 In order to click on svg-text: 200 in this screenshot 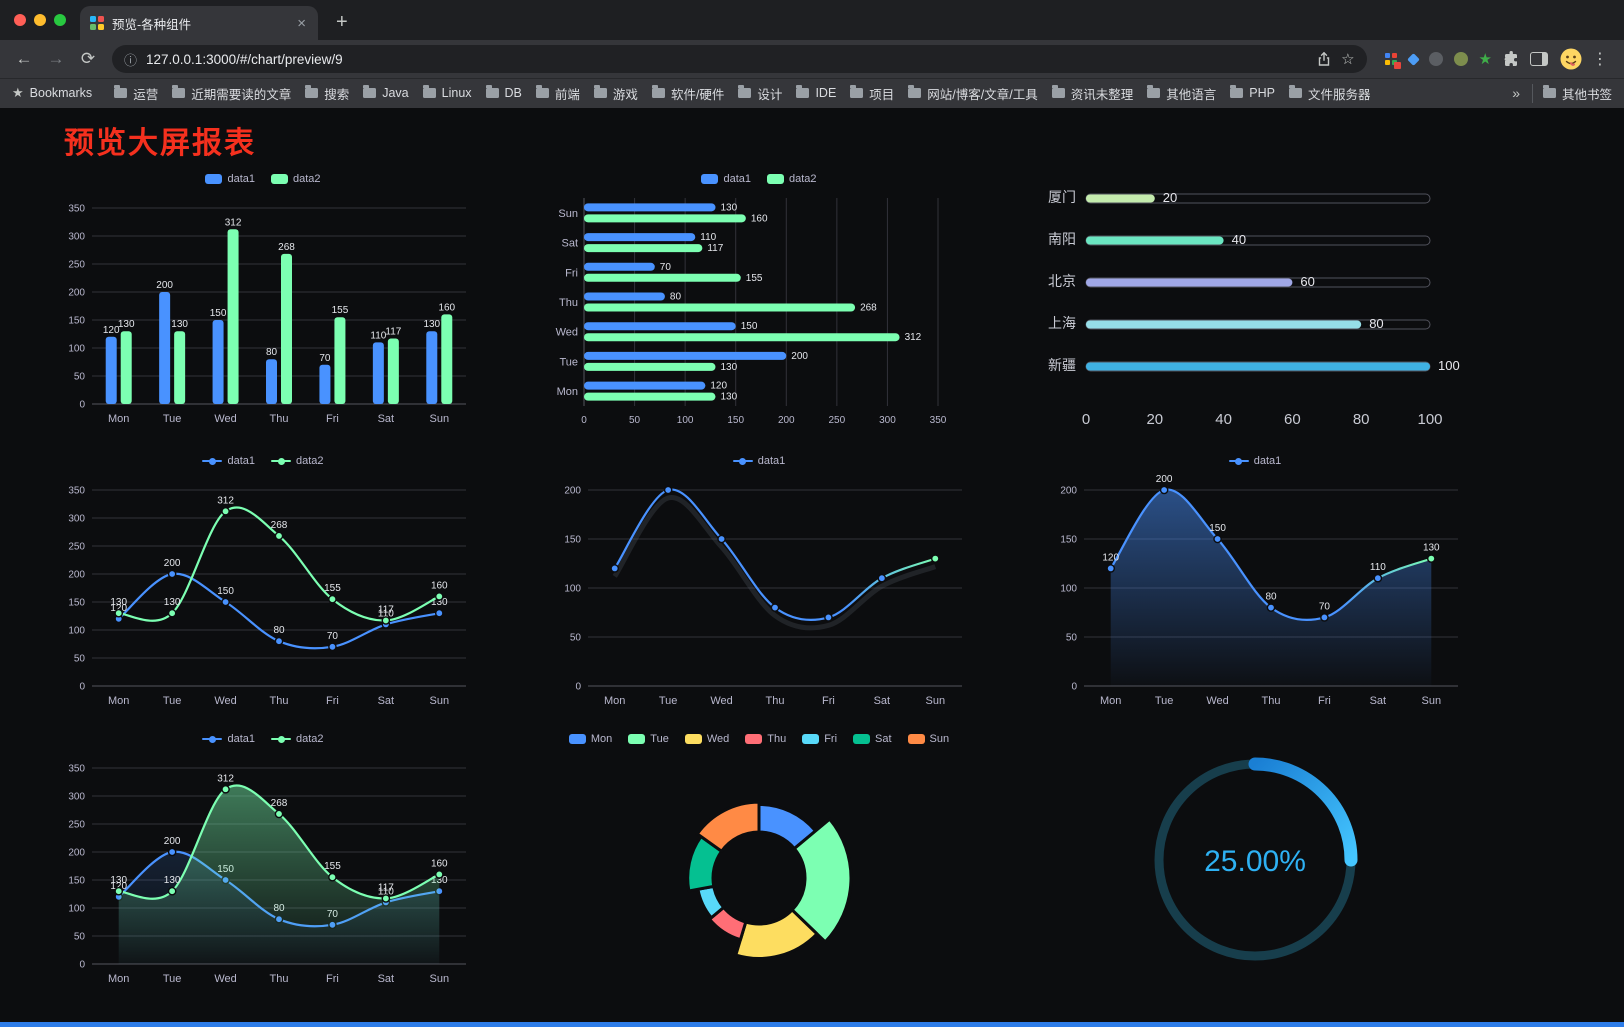, I will do `click(76, 293)`.